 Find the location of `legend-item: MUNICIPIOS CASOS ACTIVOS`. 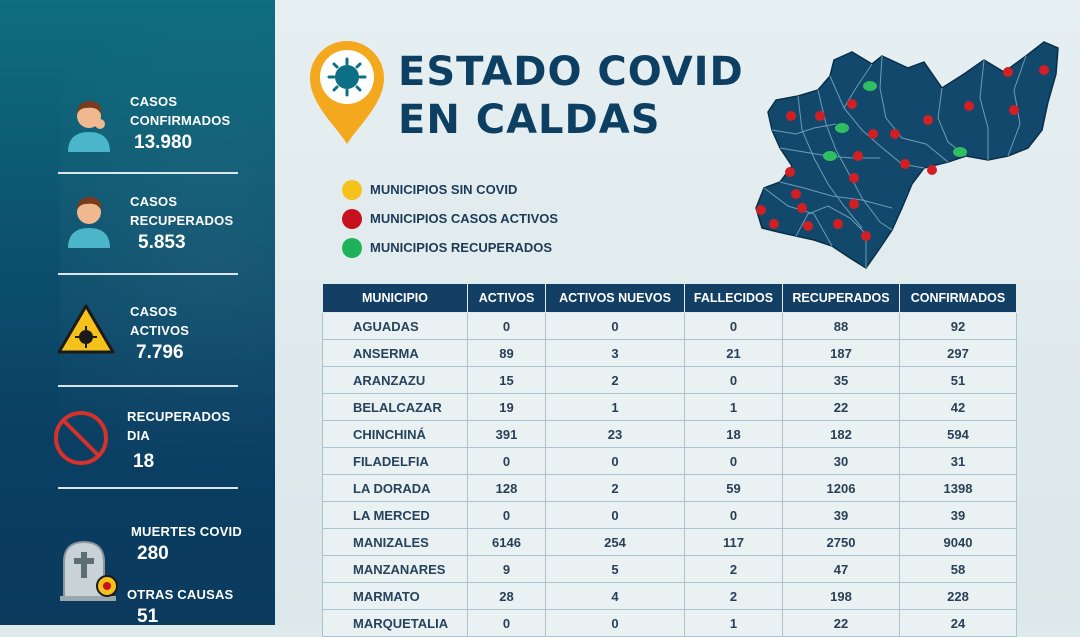

legend-item: MUNICIPIOS CASOS ACTIVOS is located at coordinates (450, 218).